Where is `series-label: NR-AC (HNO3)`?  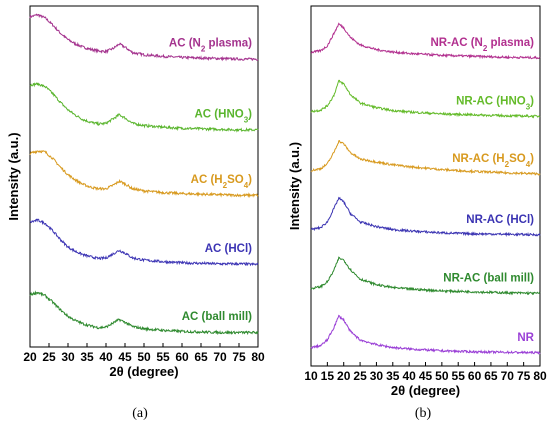
series-label: NR-AC (HNO3) is located at coordinates (495, 104).